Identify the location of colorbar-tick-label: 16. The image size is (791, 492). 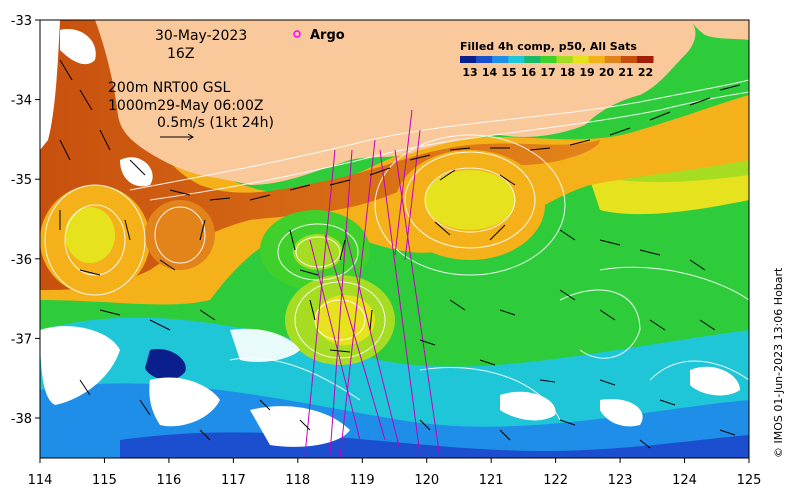
(529, 72).